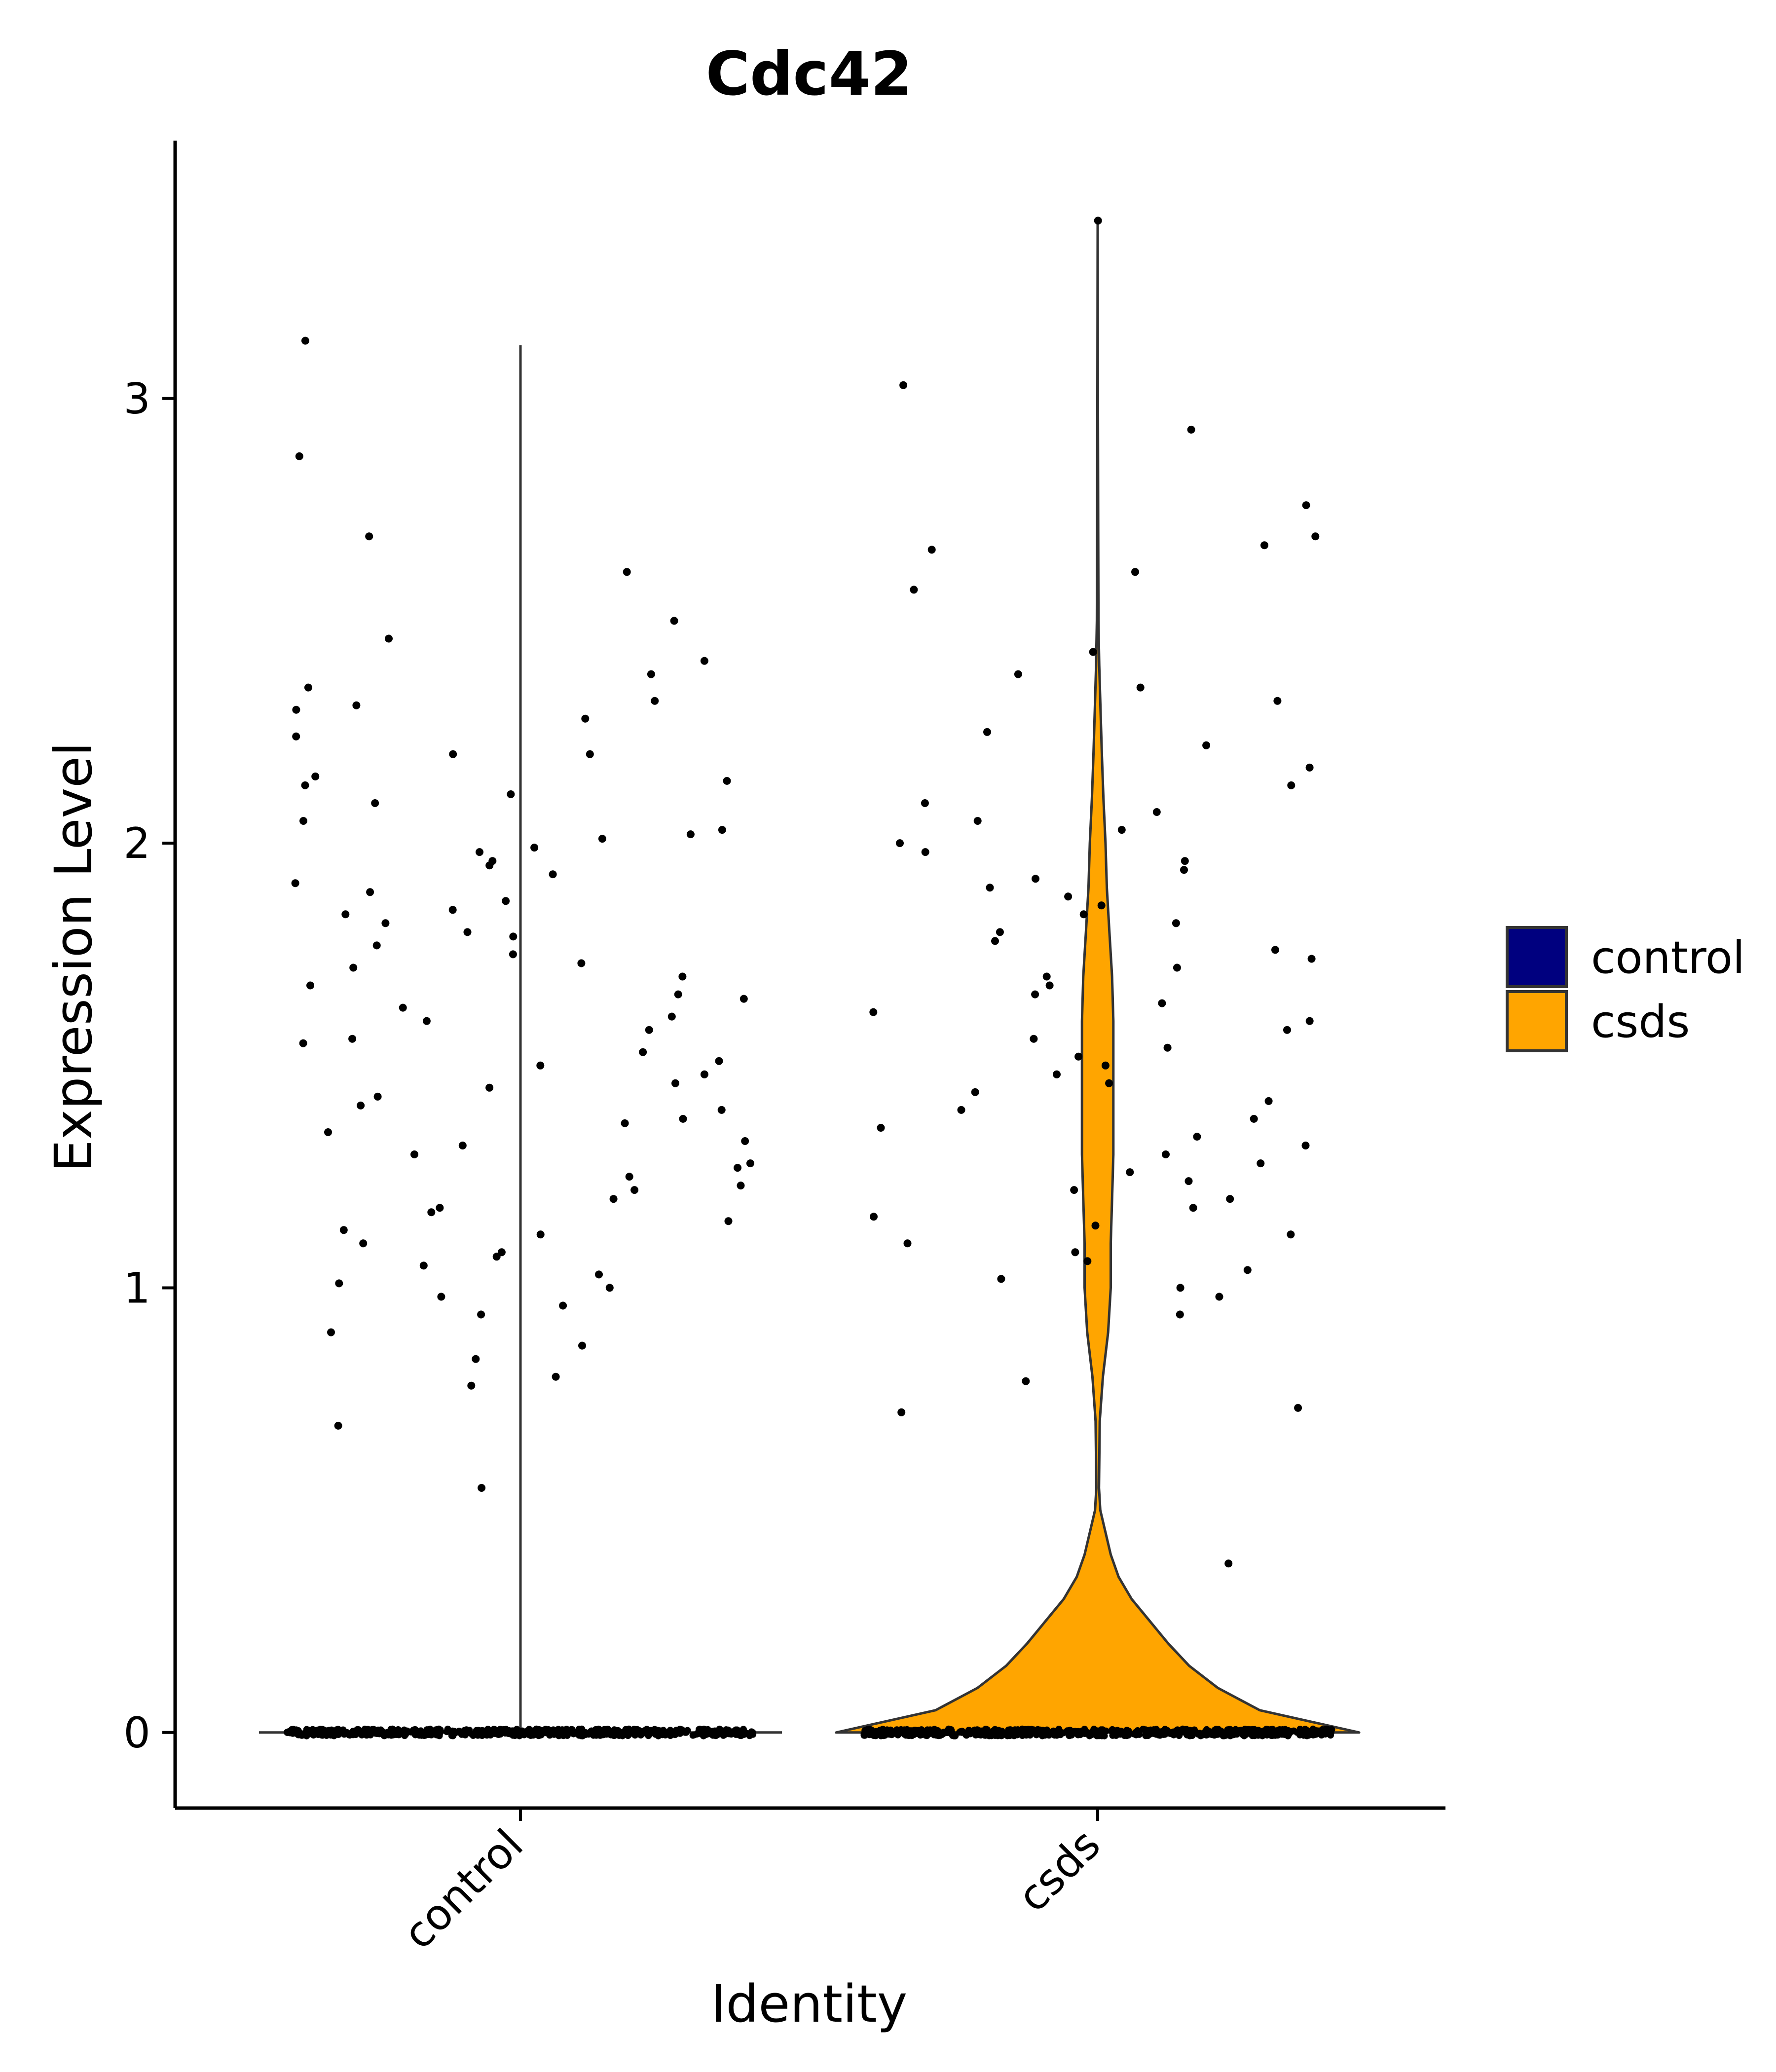  I want to click on y-tick-label: 0, so click(137, 1733).